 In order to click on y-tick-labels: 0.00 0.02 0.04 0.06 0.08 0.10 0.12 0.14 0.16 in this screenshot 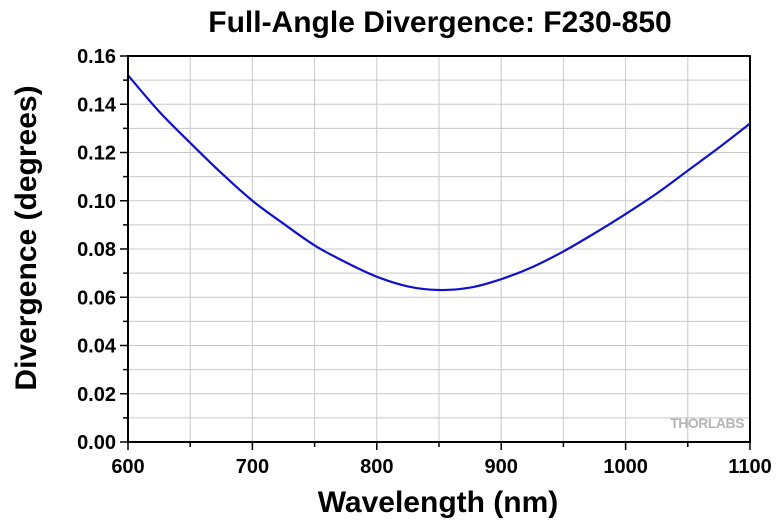, I will do `click(97, 250)`.